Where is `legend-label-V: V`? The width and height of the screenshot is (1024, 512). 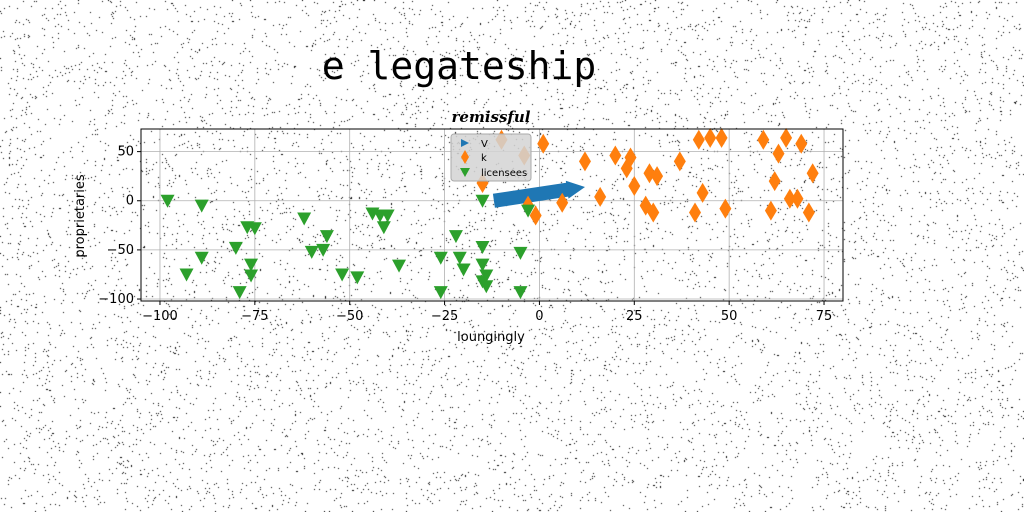 legend-label-V: V is located at coordinates (484, 144).